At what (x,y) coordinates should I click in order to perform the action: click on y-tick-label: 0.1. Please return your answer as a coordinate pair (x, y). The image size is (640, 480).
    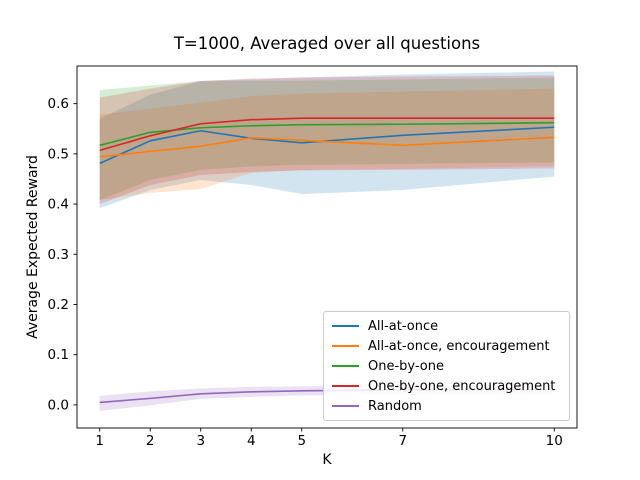
    Looking at the image, I should click on (58, 355).